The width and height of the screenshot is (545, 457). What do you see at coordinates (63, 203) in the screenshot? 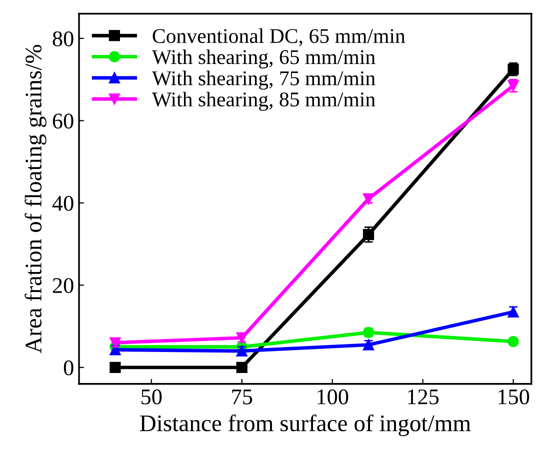
I see `y-tick-label: 40` at bounding box center [63, 203].